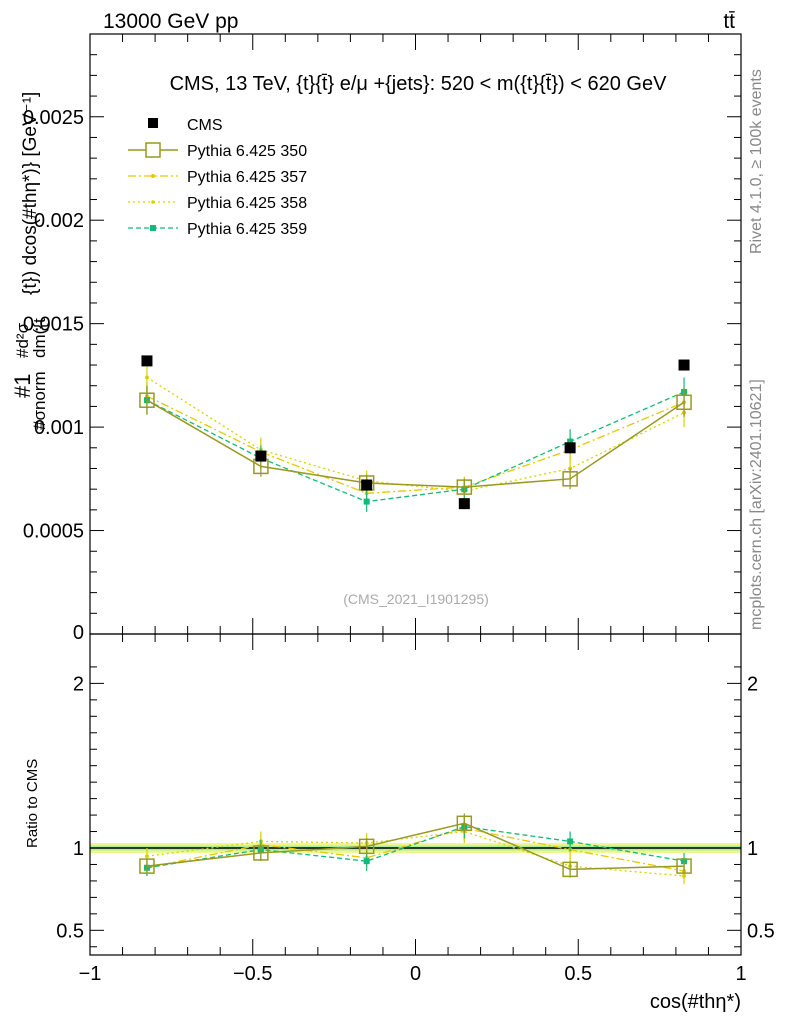  I want to click on ratio-line-p358, so click(415, 853).